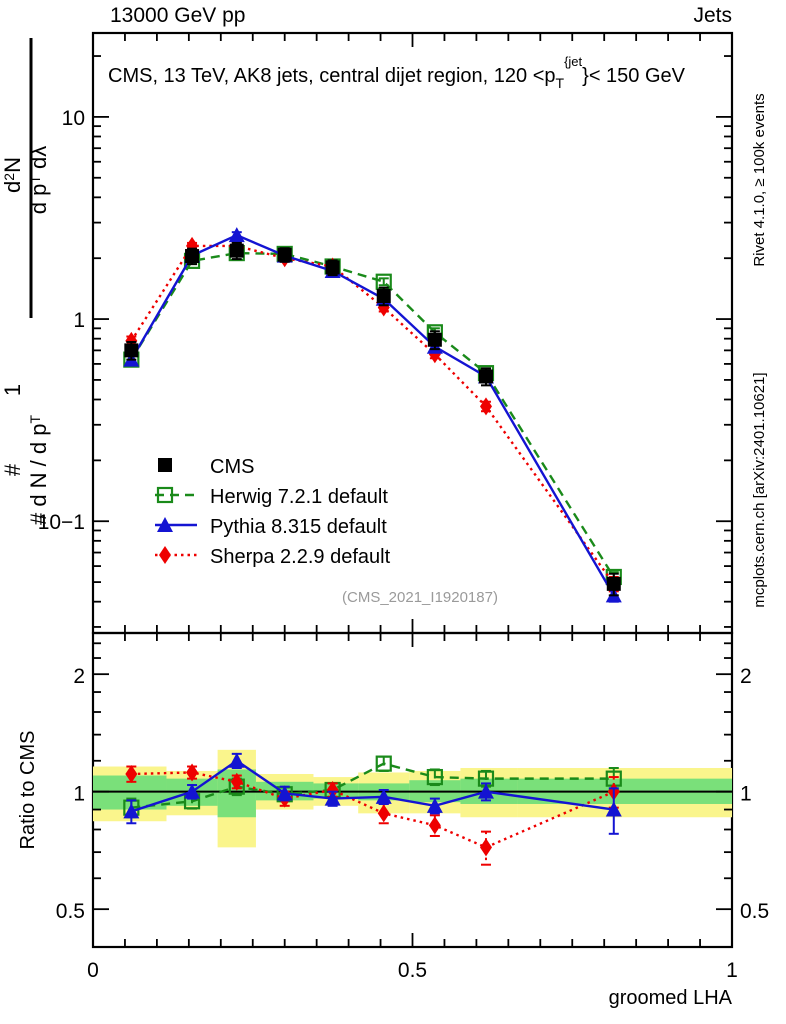 The height and width of the screenshot is (1024, 786). Describe the element at coordinates (746, 794) in the screenshot. I see `y-tick-label-ratio-right: 1` at that location.